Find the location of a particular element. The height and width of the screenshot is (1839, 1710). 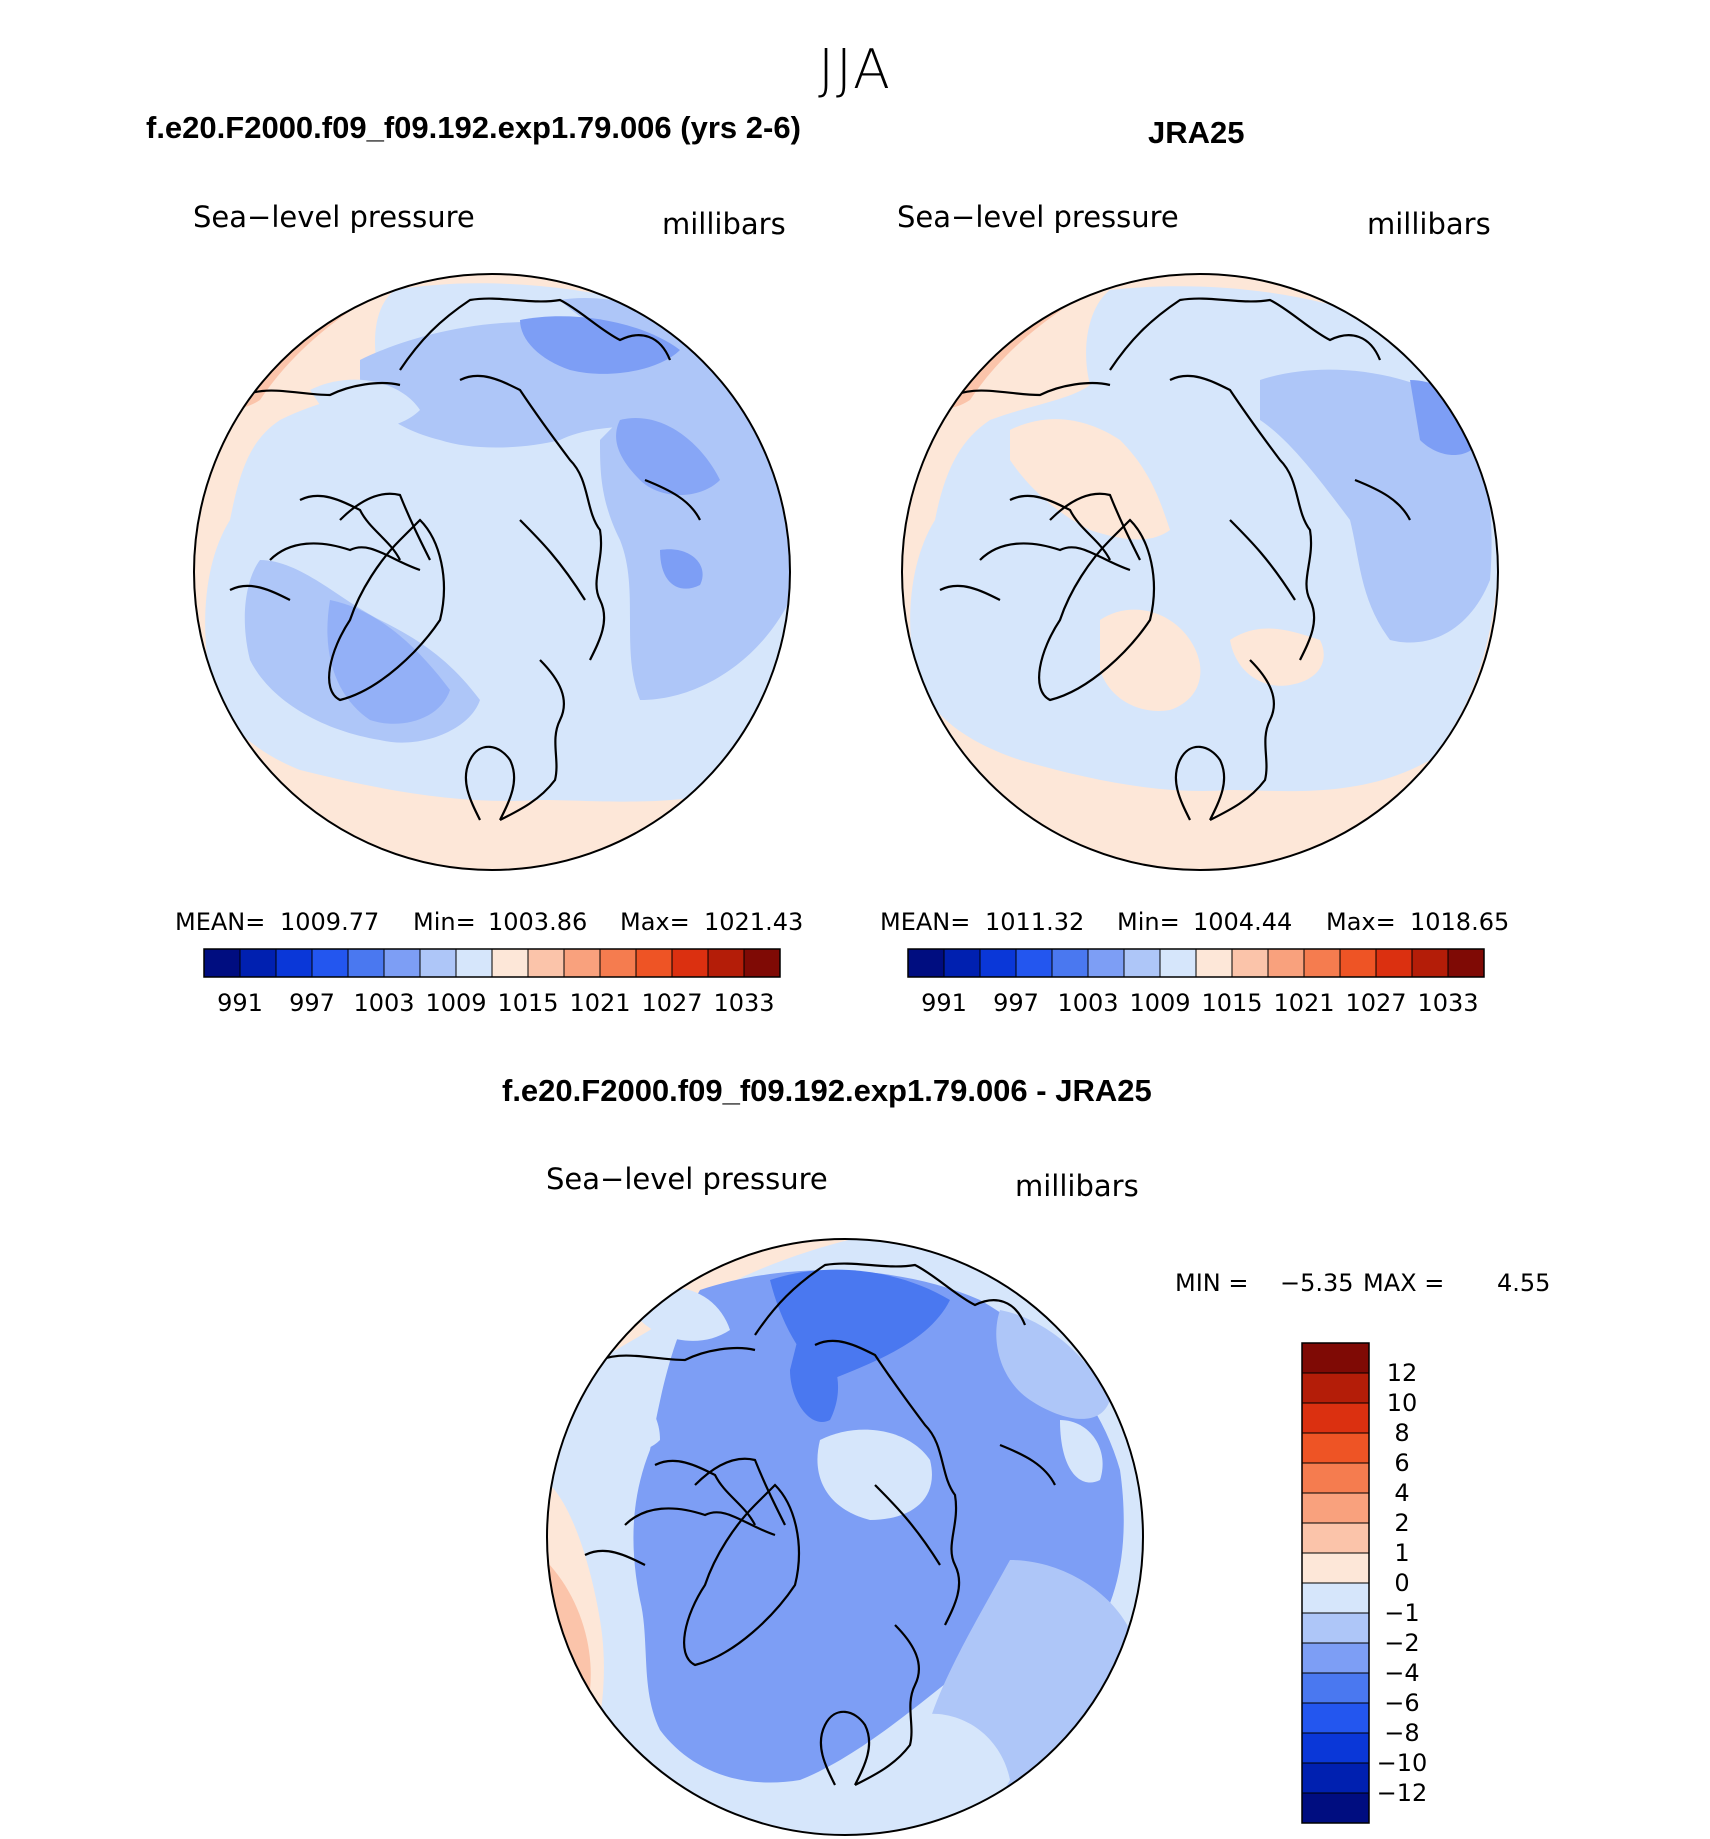

panel3-variable-label: Sea−level pressure is located at coordinates (687, 1179).